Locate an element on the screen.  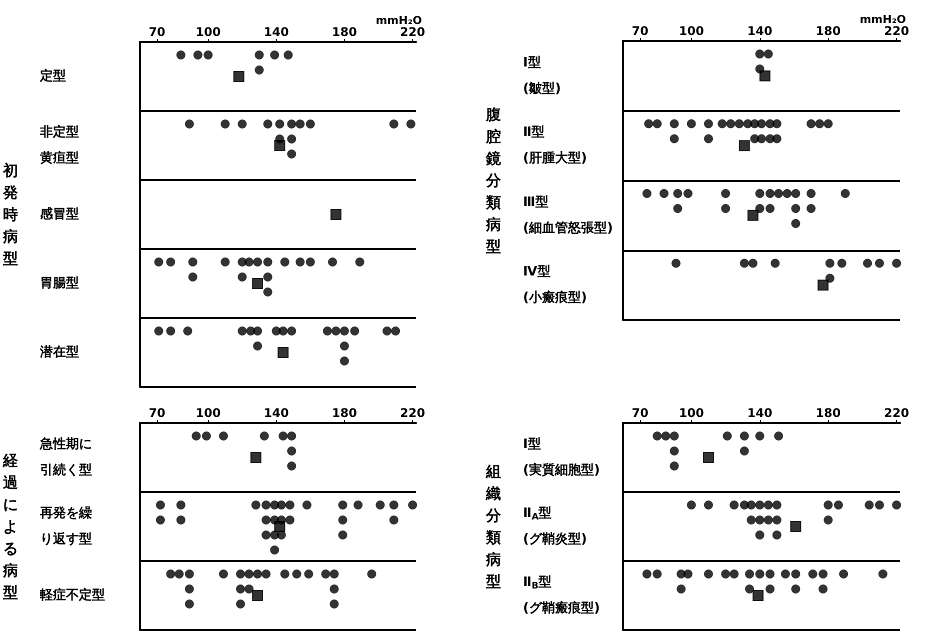
y-tick-label: 再発を繰り返す型 is located at coordinates (66, 526).